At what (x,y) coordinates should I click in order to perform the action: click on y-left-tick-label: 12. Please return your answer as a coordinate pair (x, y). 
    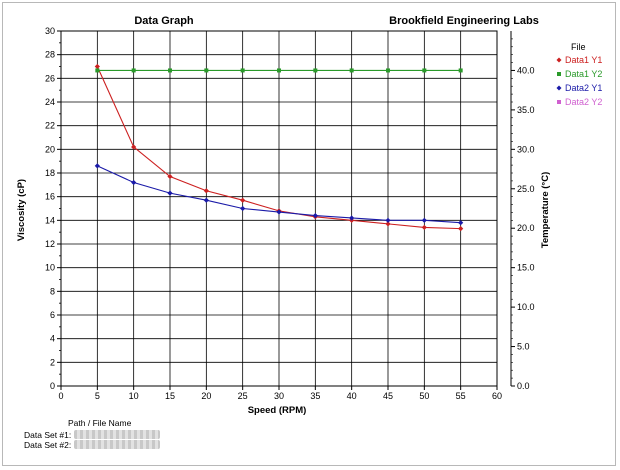
    Looking at the image, I should click on (50, 244).